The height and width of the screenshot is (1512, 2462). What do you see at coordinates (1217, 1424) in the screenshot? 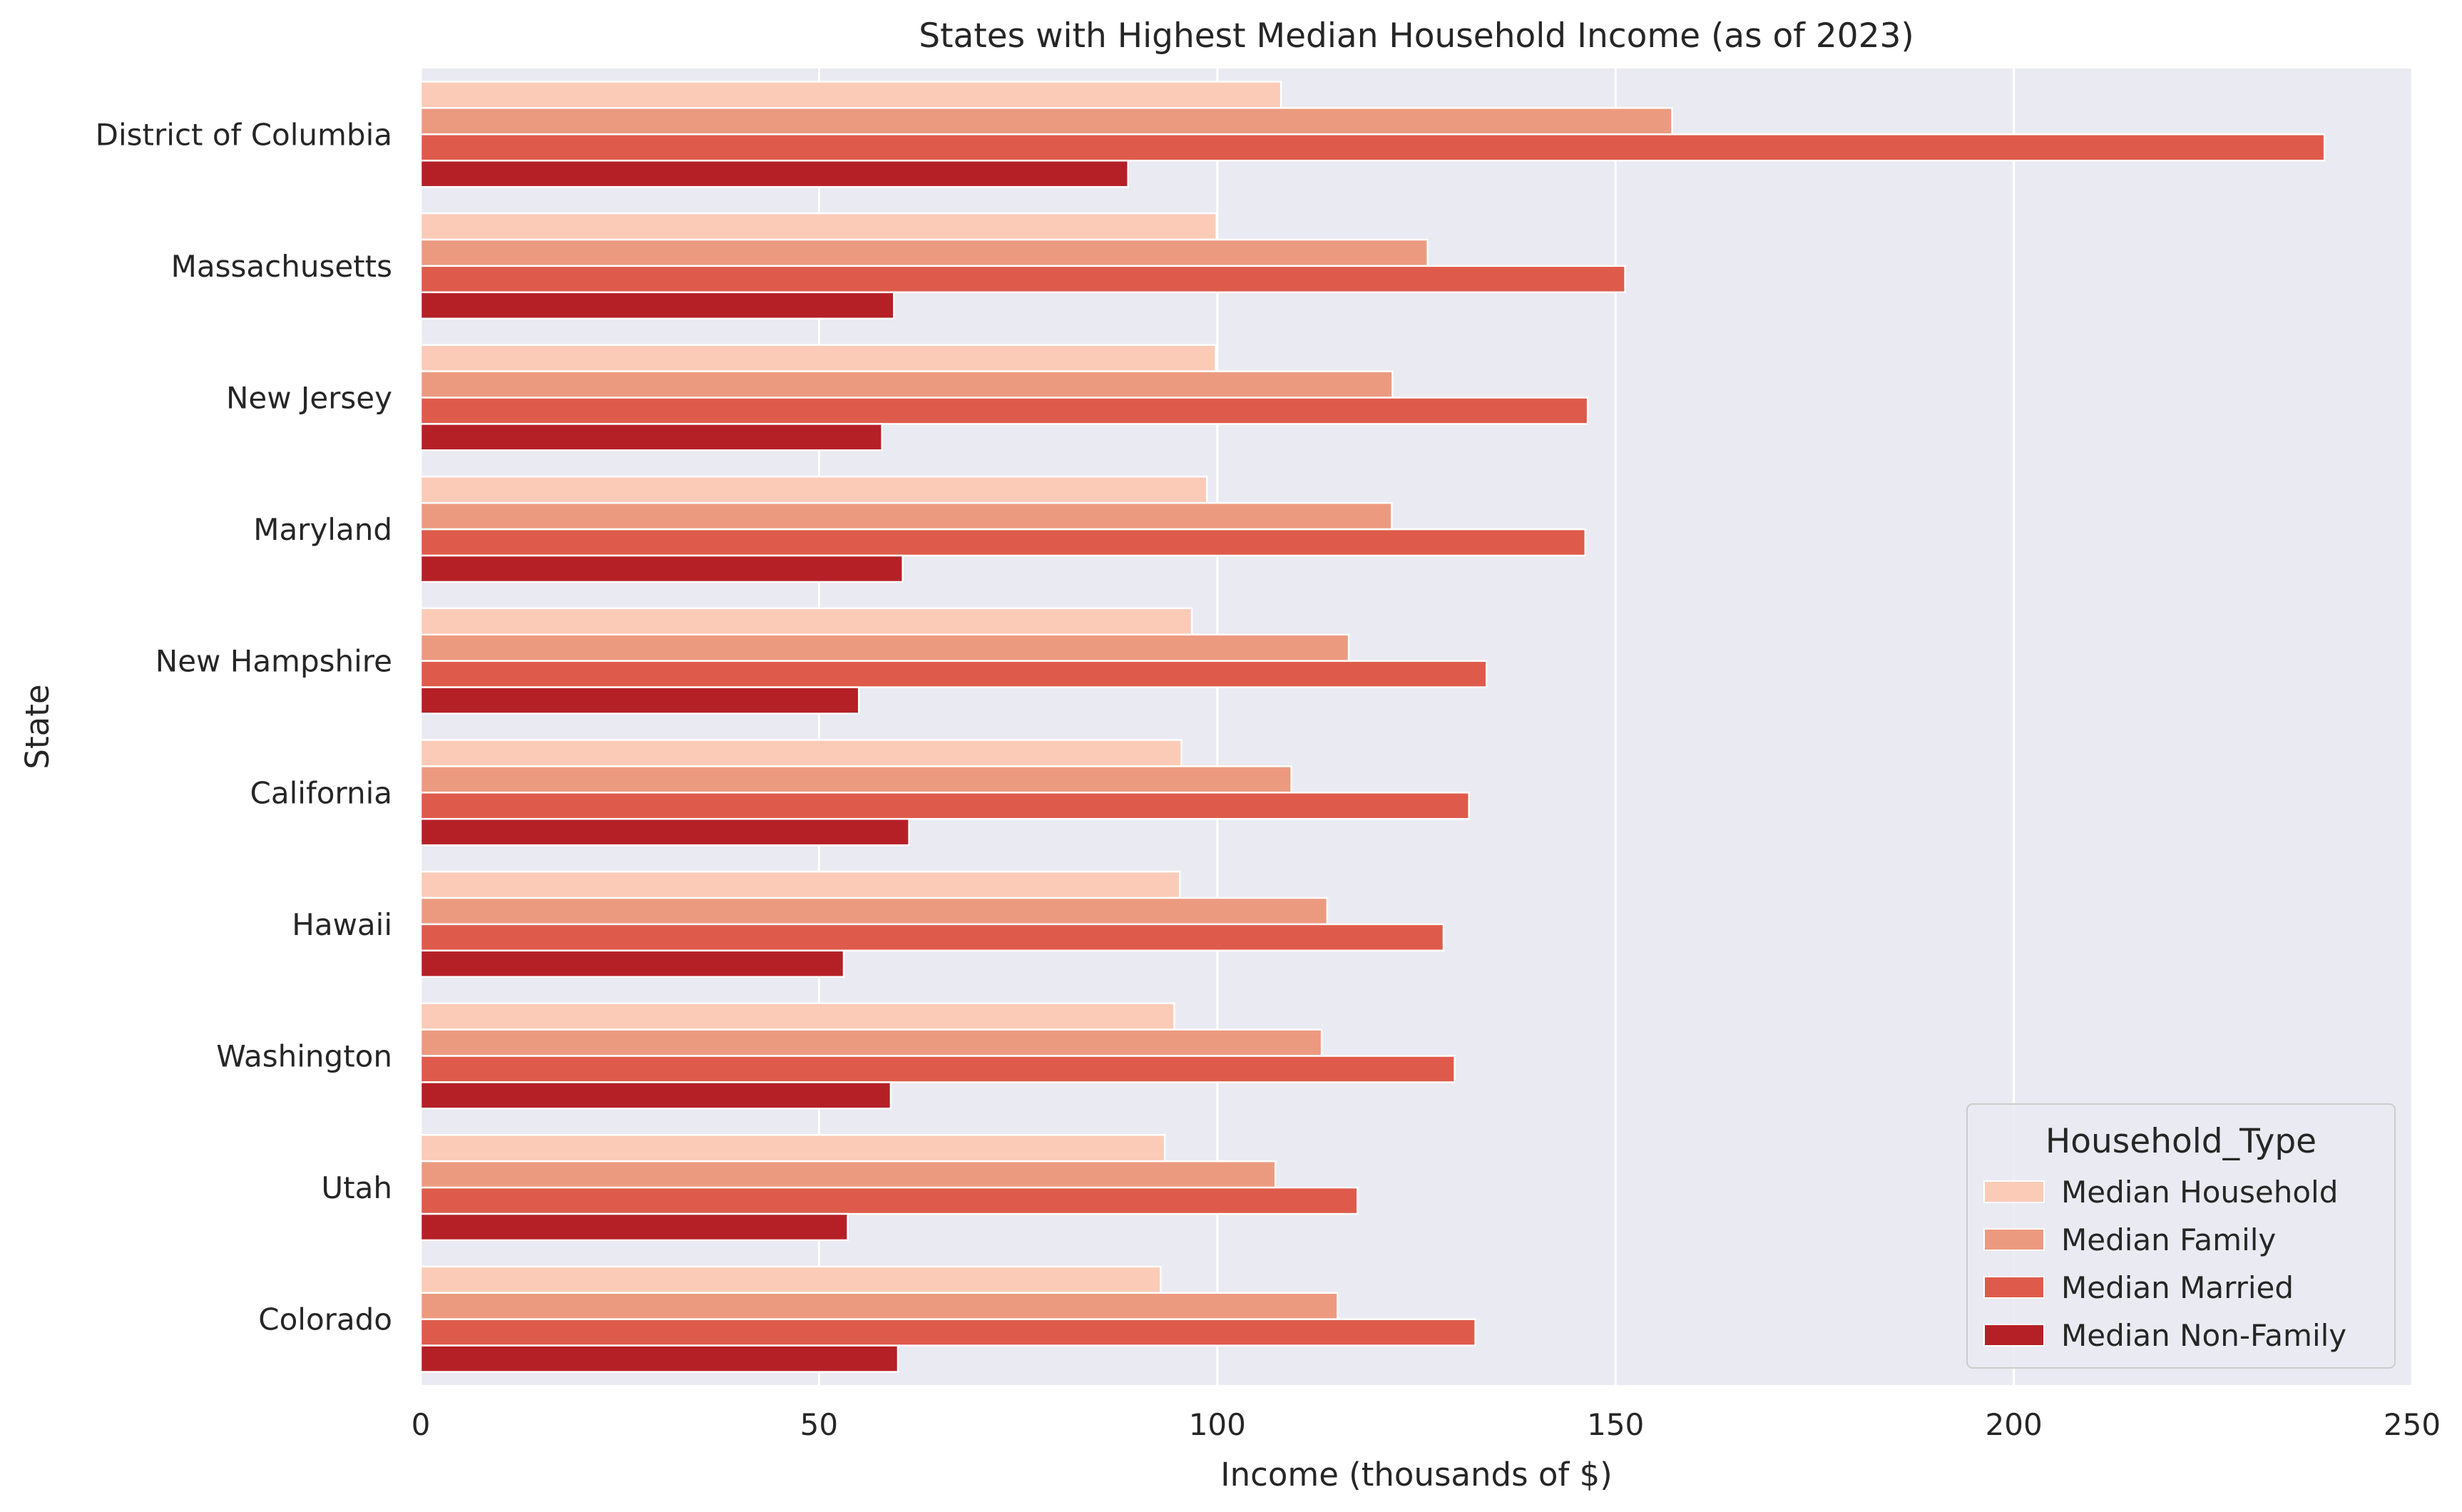
I see `x-tick-label: 100` at bounding box center [1217, 1424].